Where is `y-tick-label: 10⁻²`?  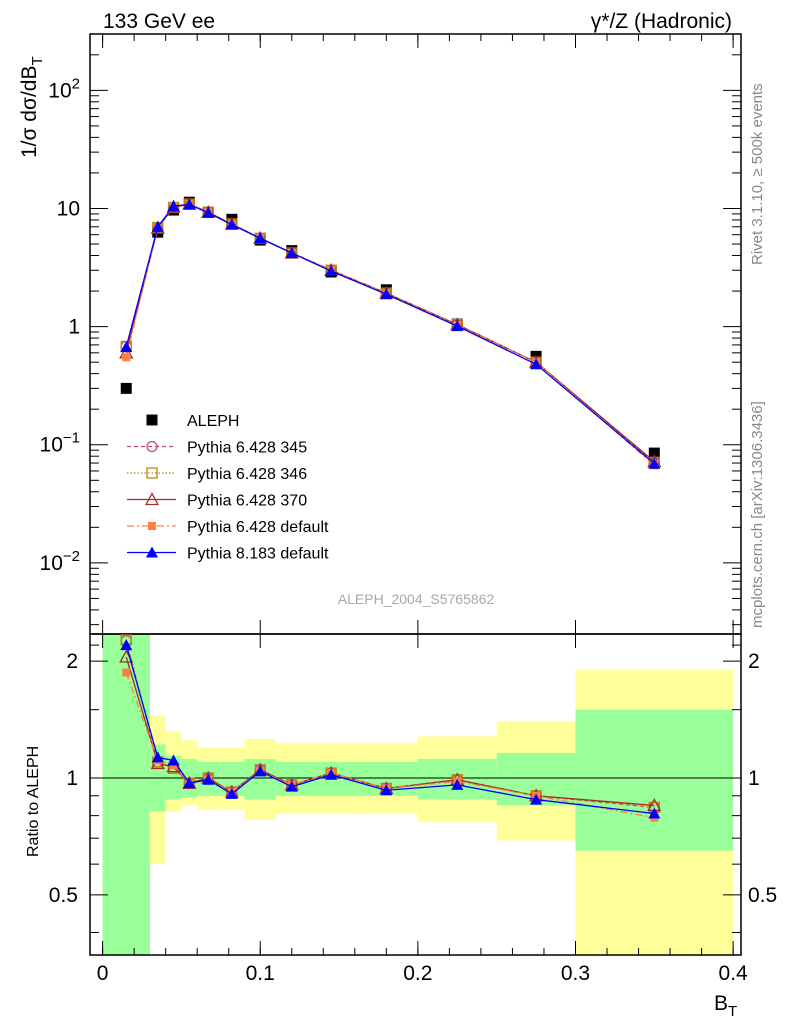 y-tick-label: 10⁻² is located at coordinates (60, 561).